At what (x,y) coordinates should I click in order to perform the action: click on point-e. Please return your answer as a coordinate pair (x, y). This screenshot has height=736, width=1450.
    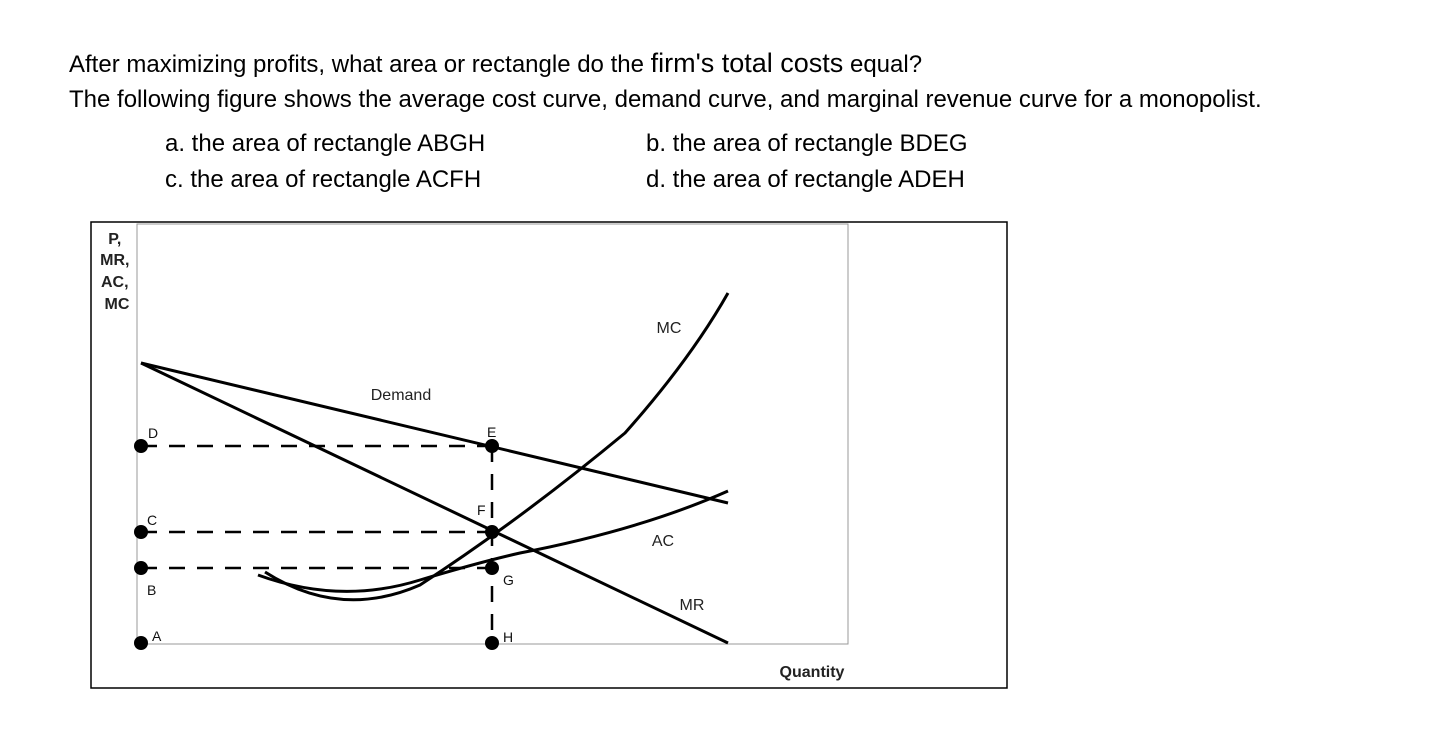
    Looking at the image, I should click on (492, 446).